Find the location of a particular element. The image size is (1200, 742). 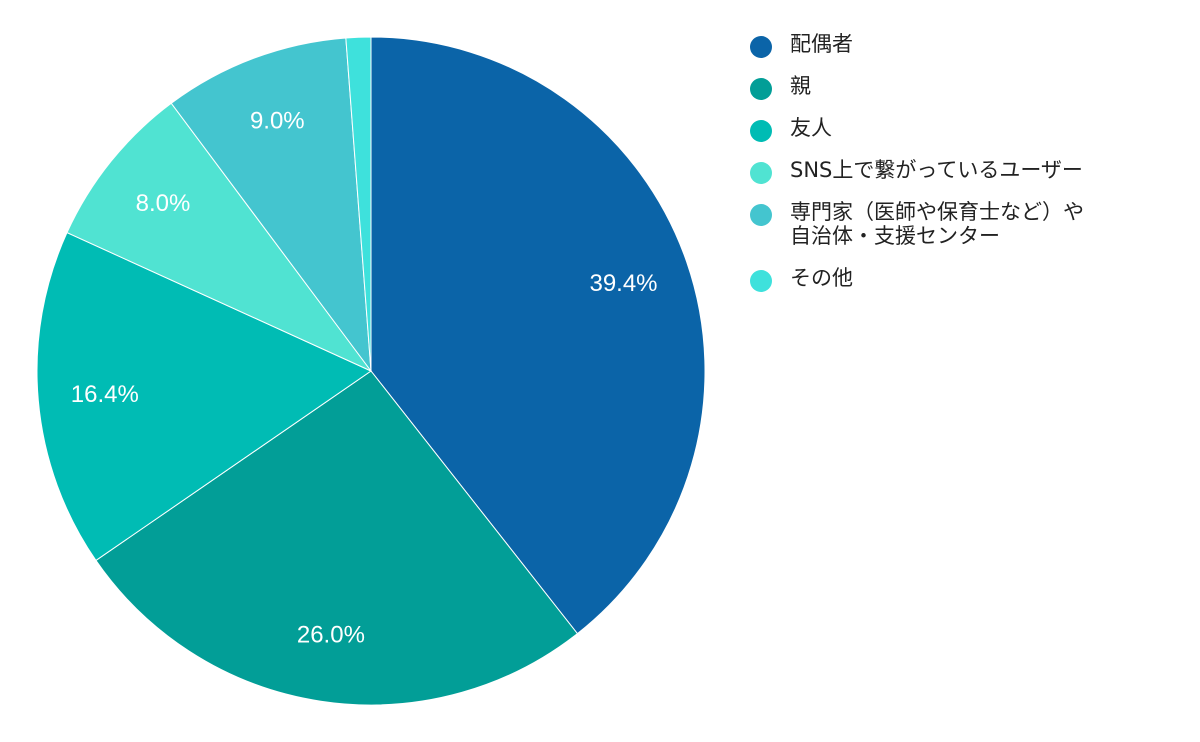

legend-label-4-line-1: 自治体・支援センター is located at coordinates (895, 236).